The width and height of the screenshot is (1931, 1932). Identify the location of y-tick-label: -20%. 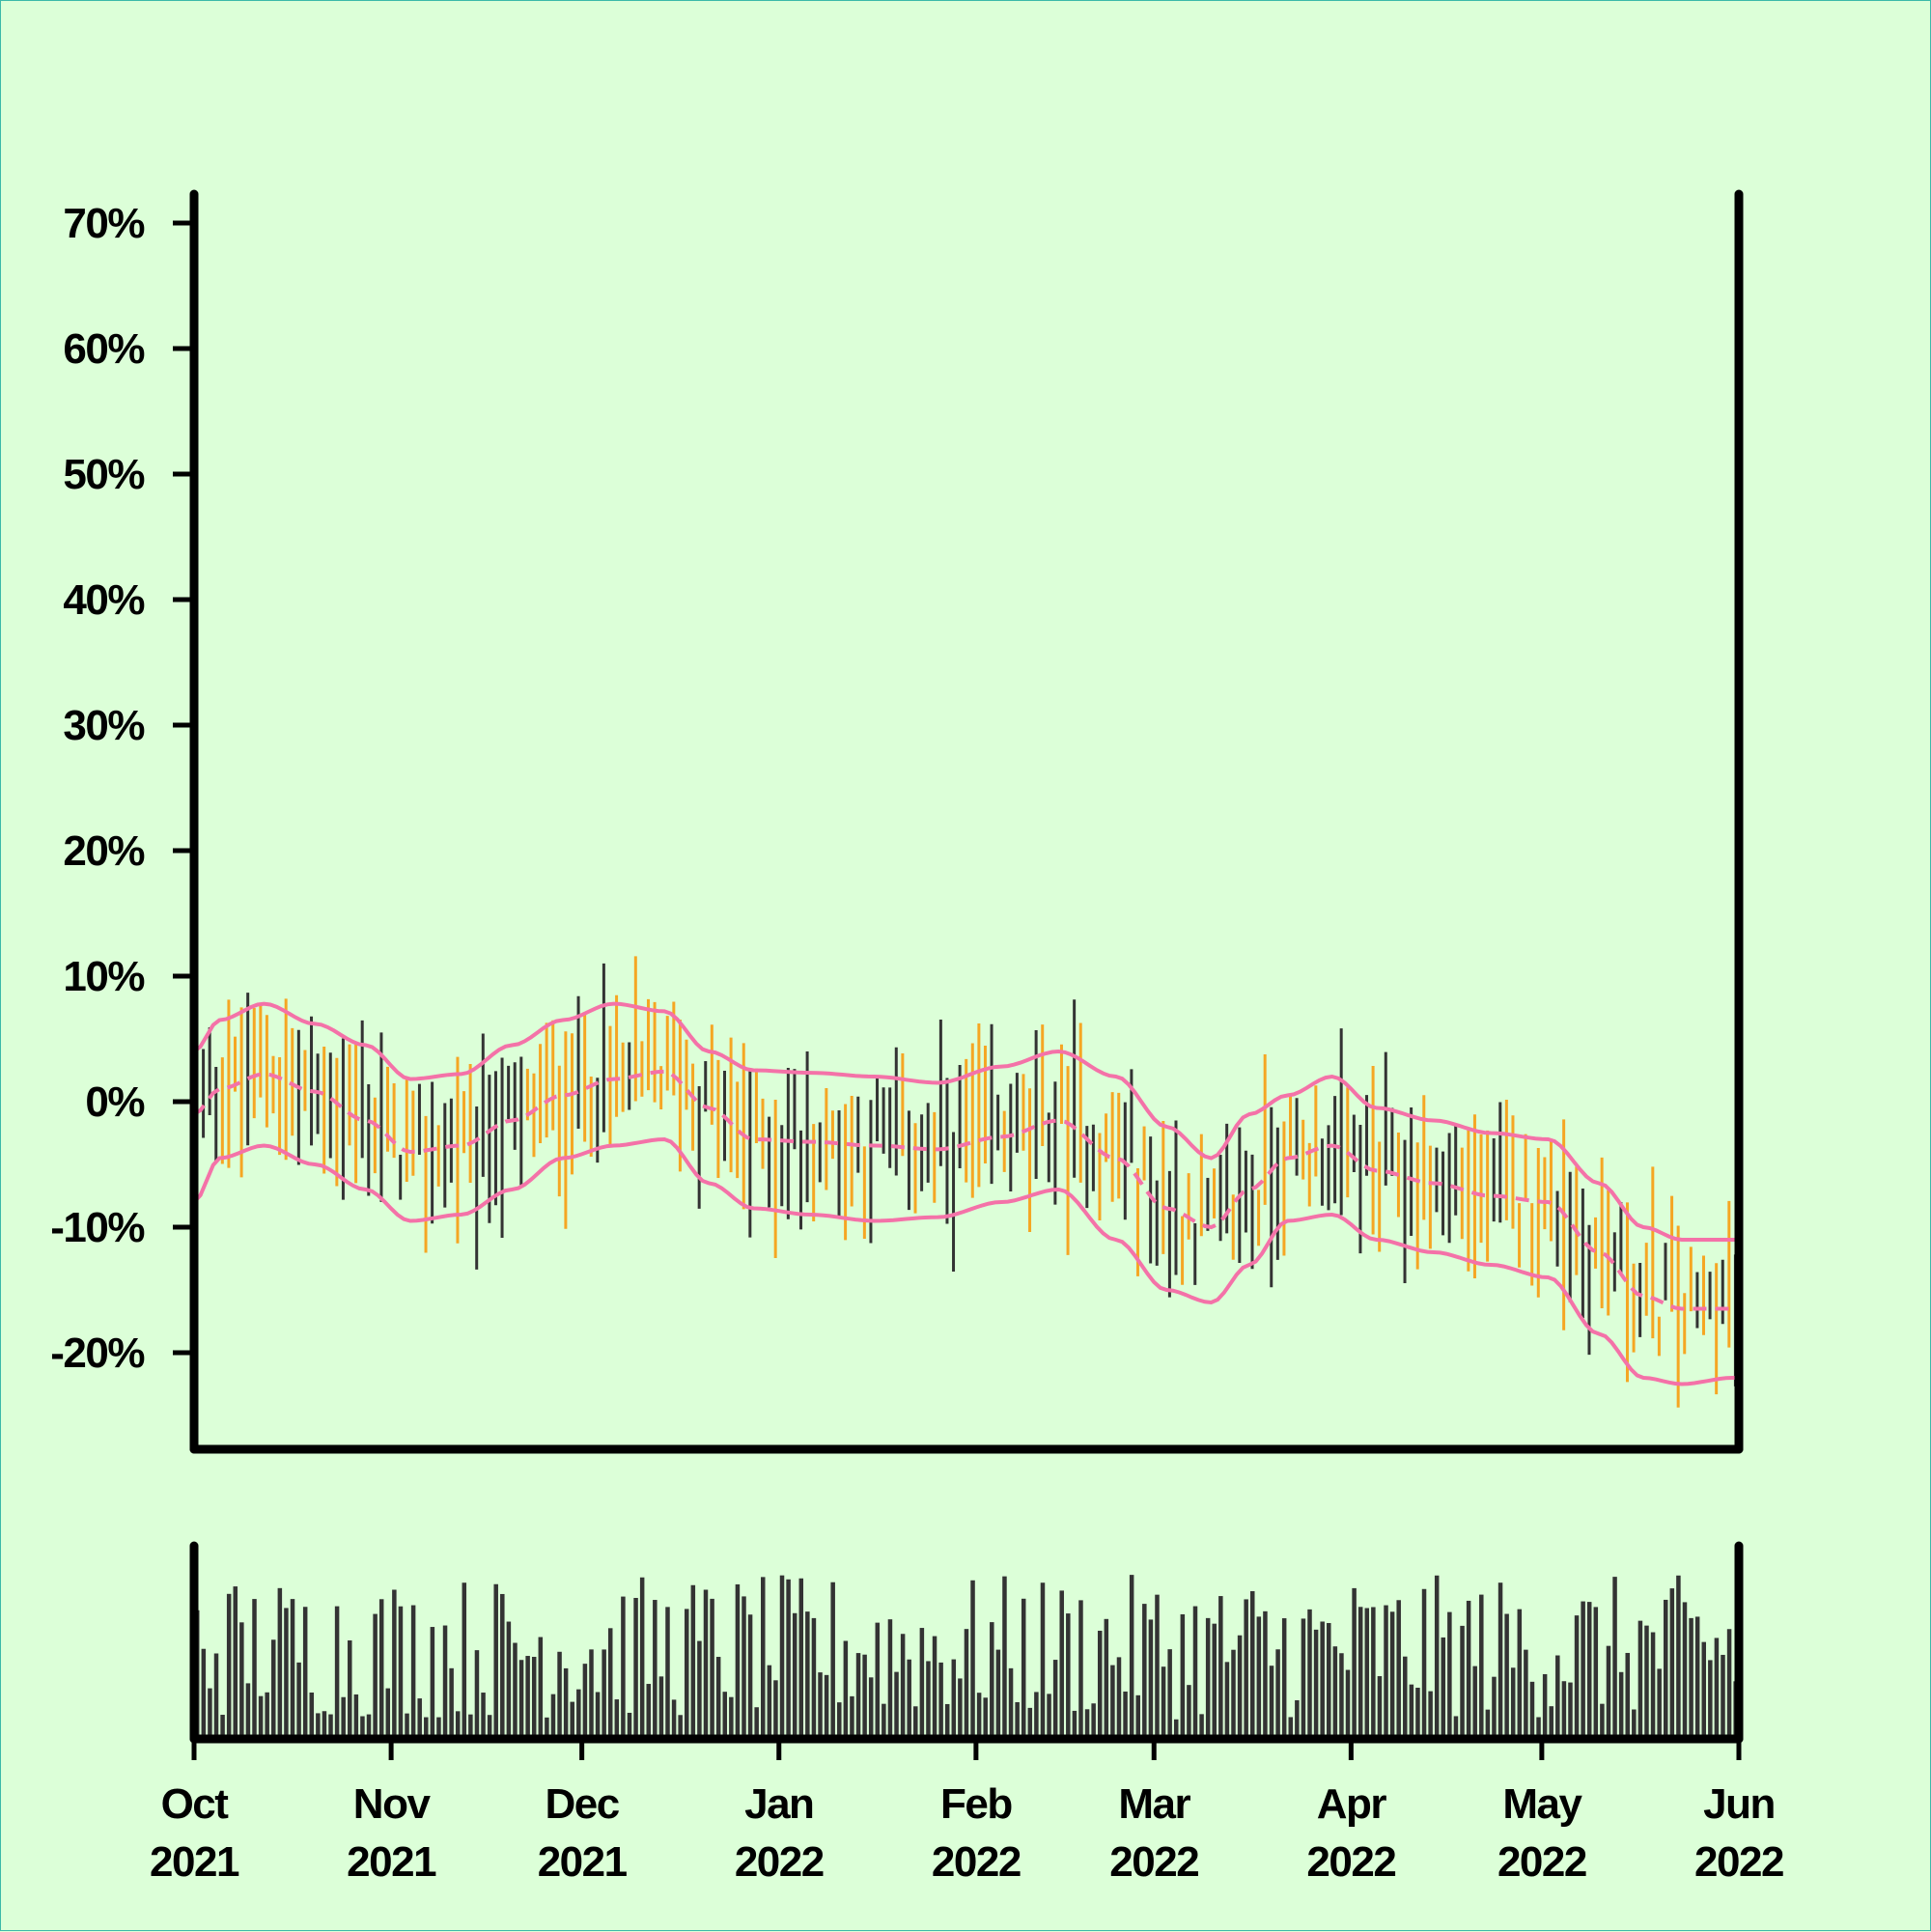
(97, 1354).